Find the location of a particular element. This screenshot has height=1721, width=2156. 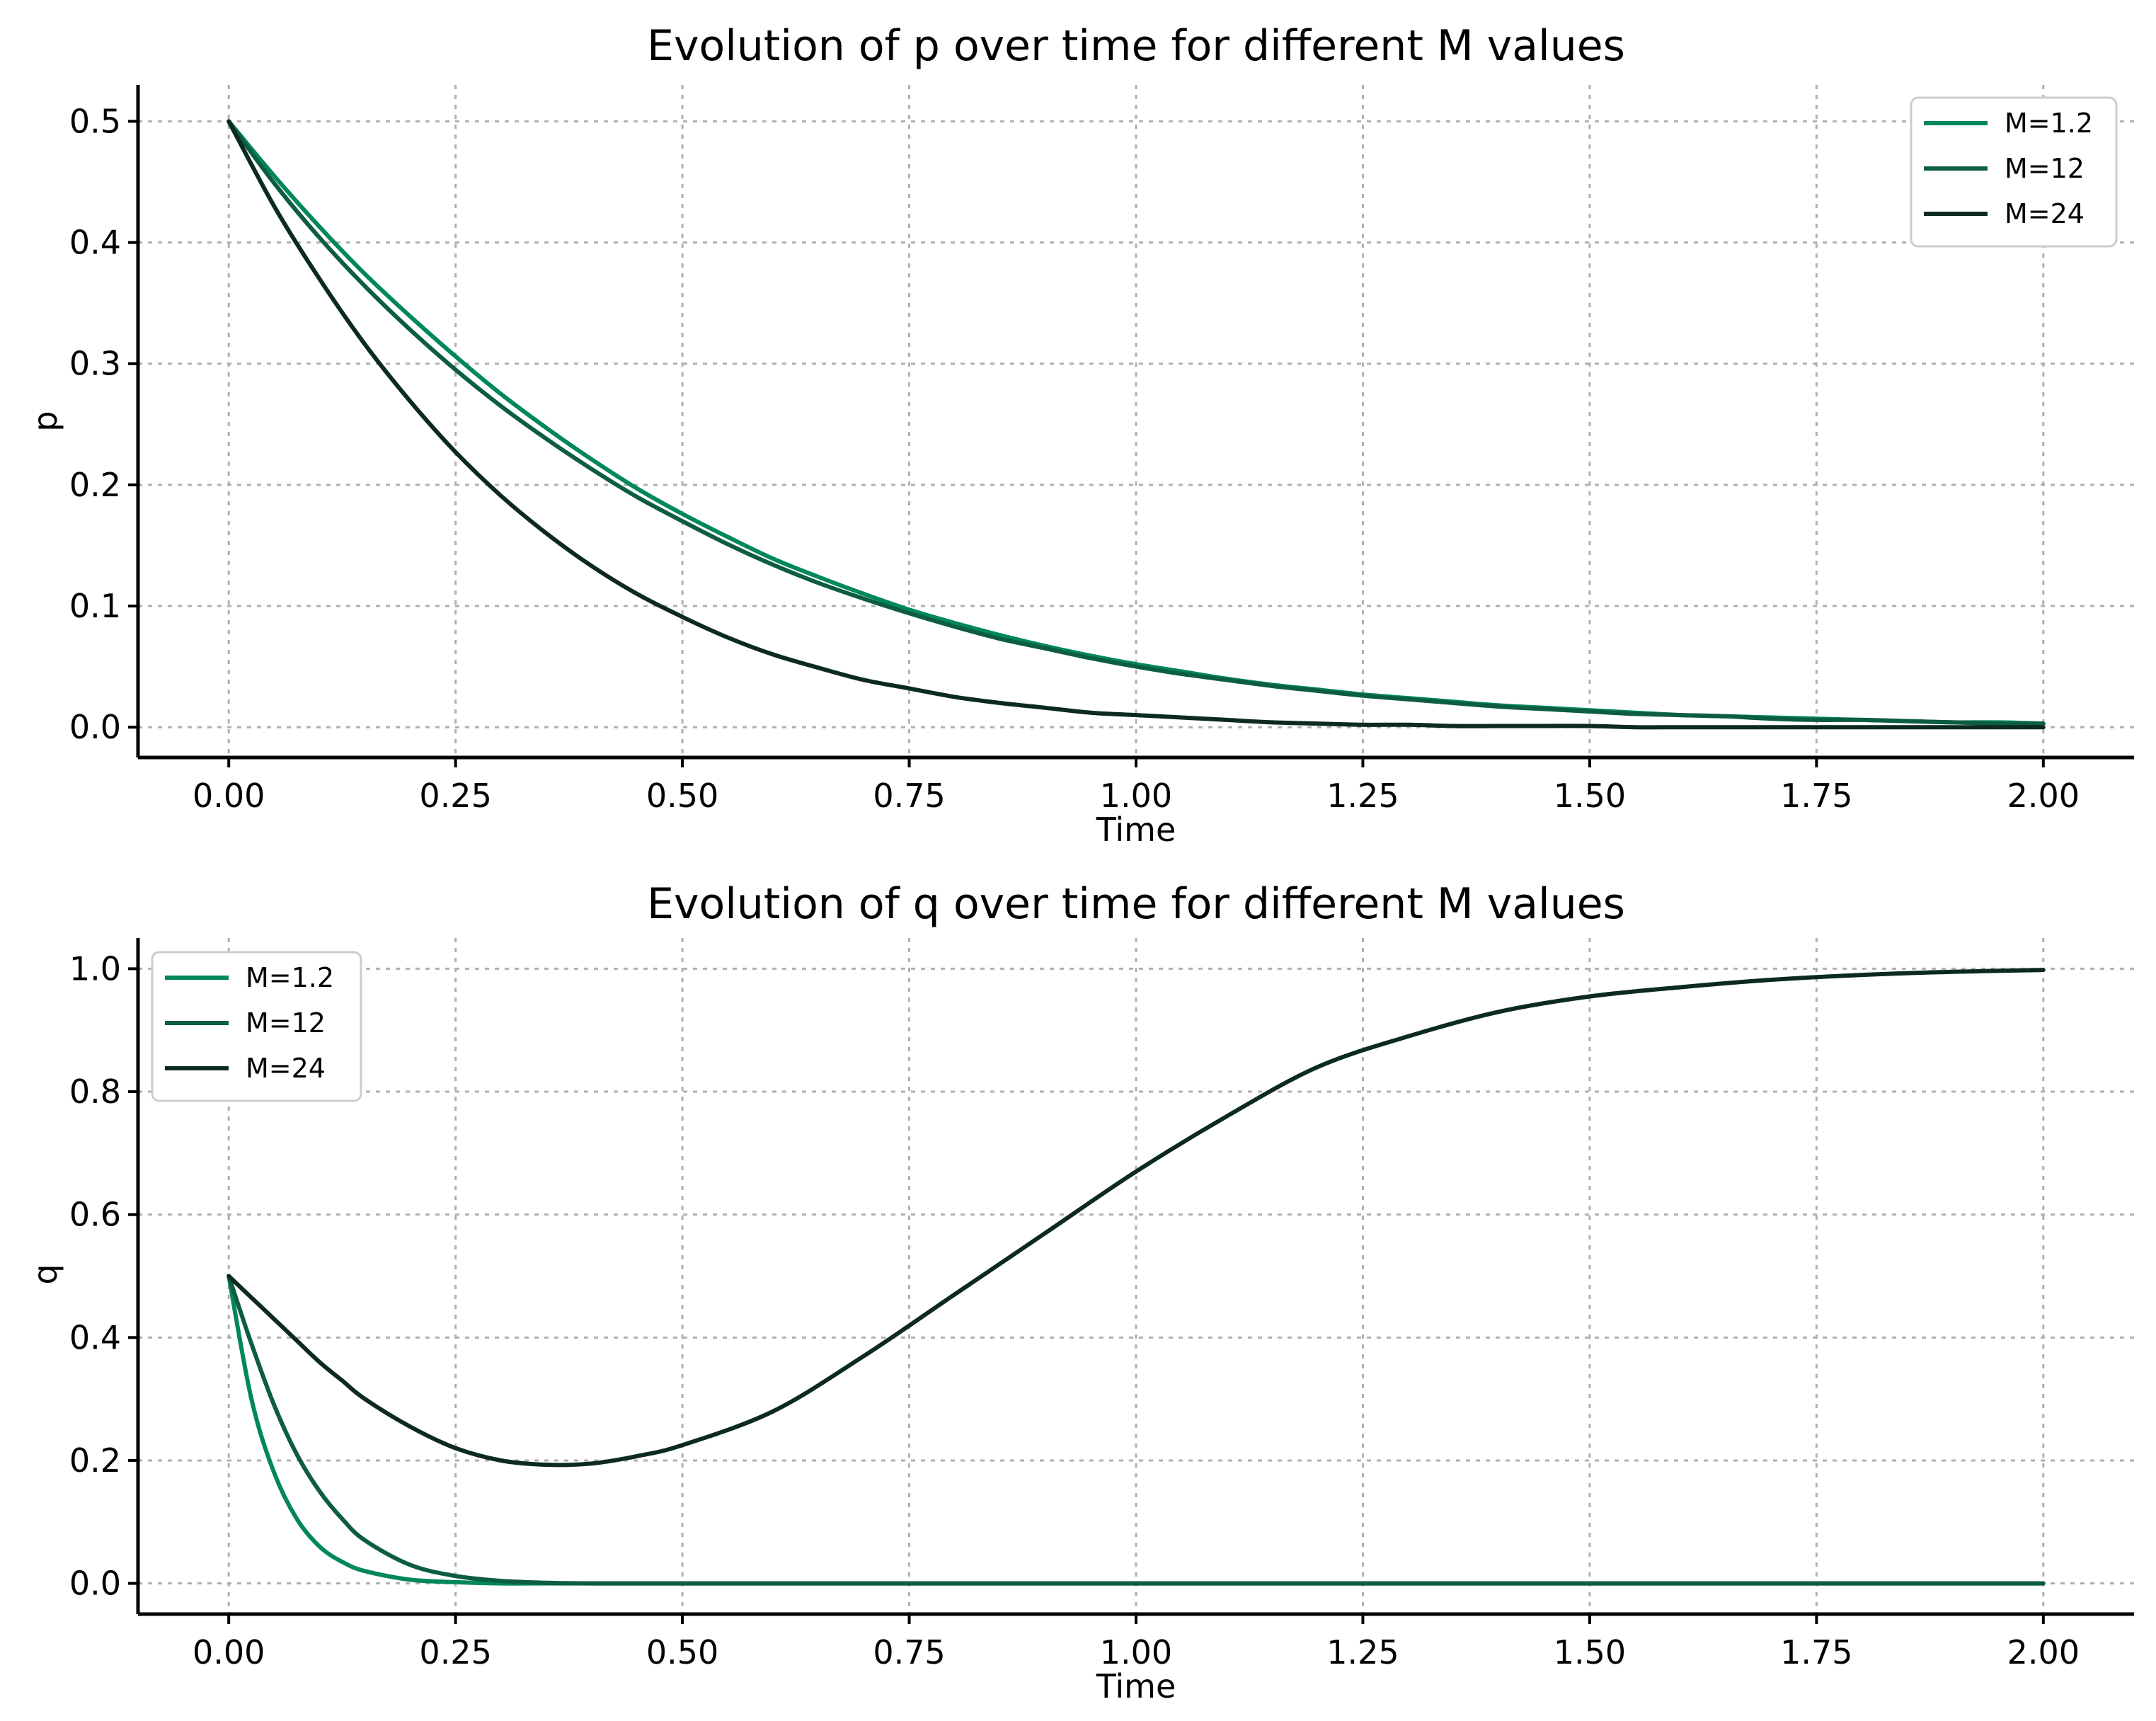

chart-p-x-tick-label: 0.50 is located at coordinates (682, 796).